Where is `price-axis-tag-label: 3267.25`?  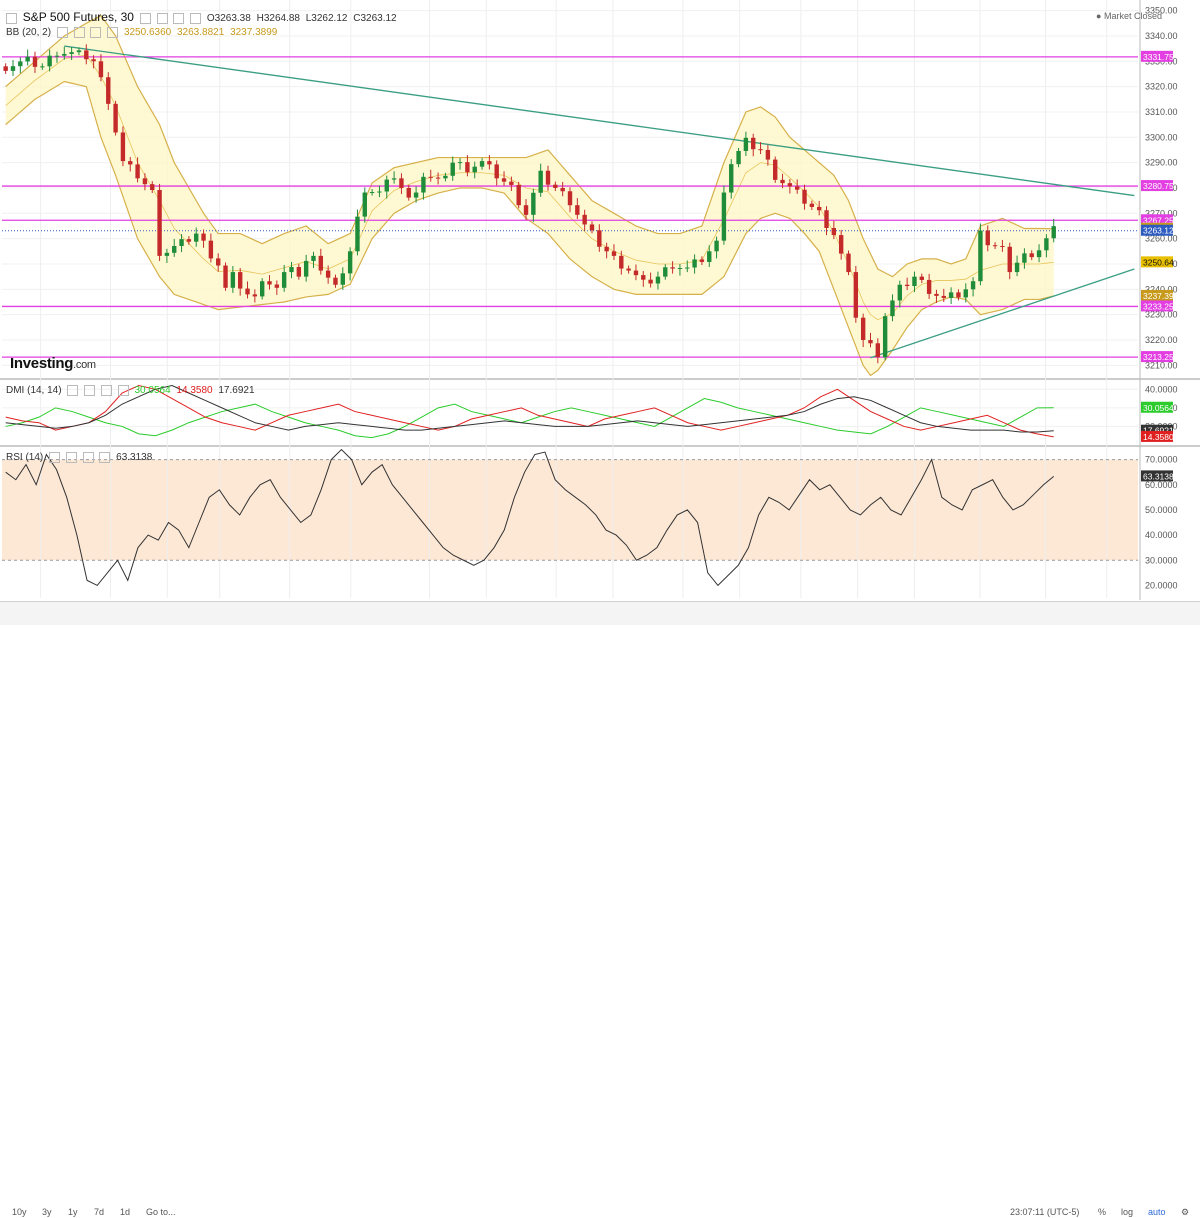 price-axis-tag-label: 3267.25 is located at coordinates (1158, 220).